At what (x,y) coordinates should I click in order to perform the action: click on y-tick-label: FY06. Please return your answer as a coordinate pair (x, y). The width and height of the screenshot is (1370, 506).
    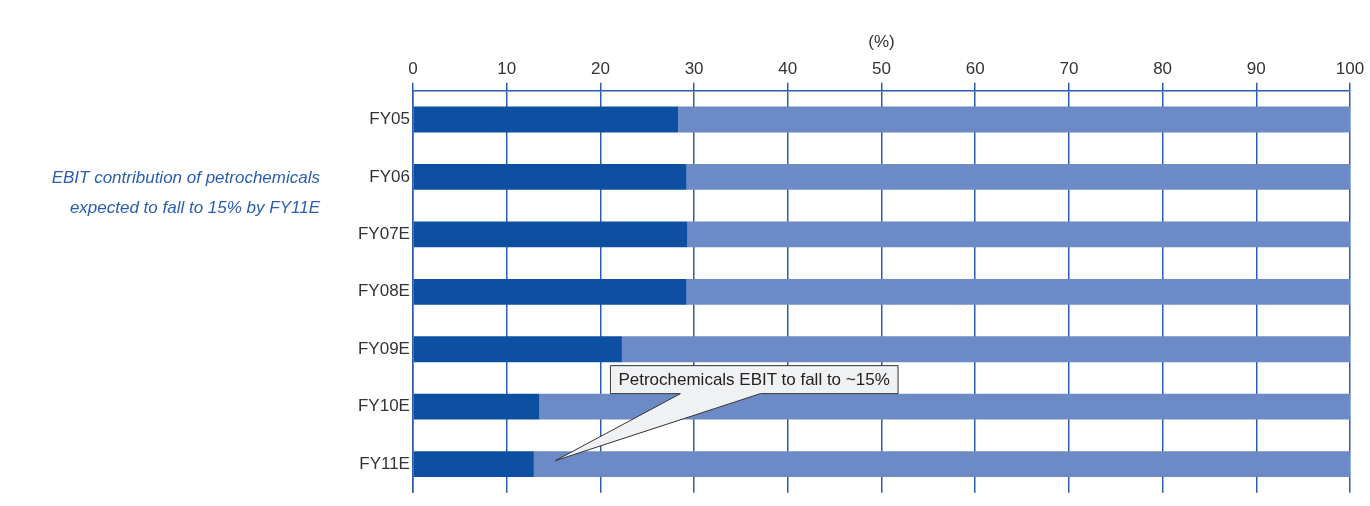
    Looking at the image, I should click on (389, 176).